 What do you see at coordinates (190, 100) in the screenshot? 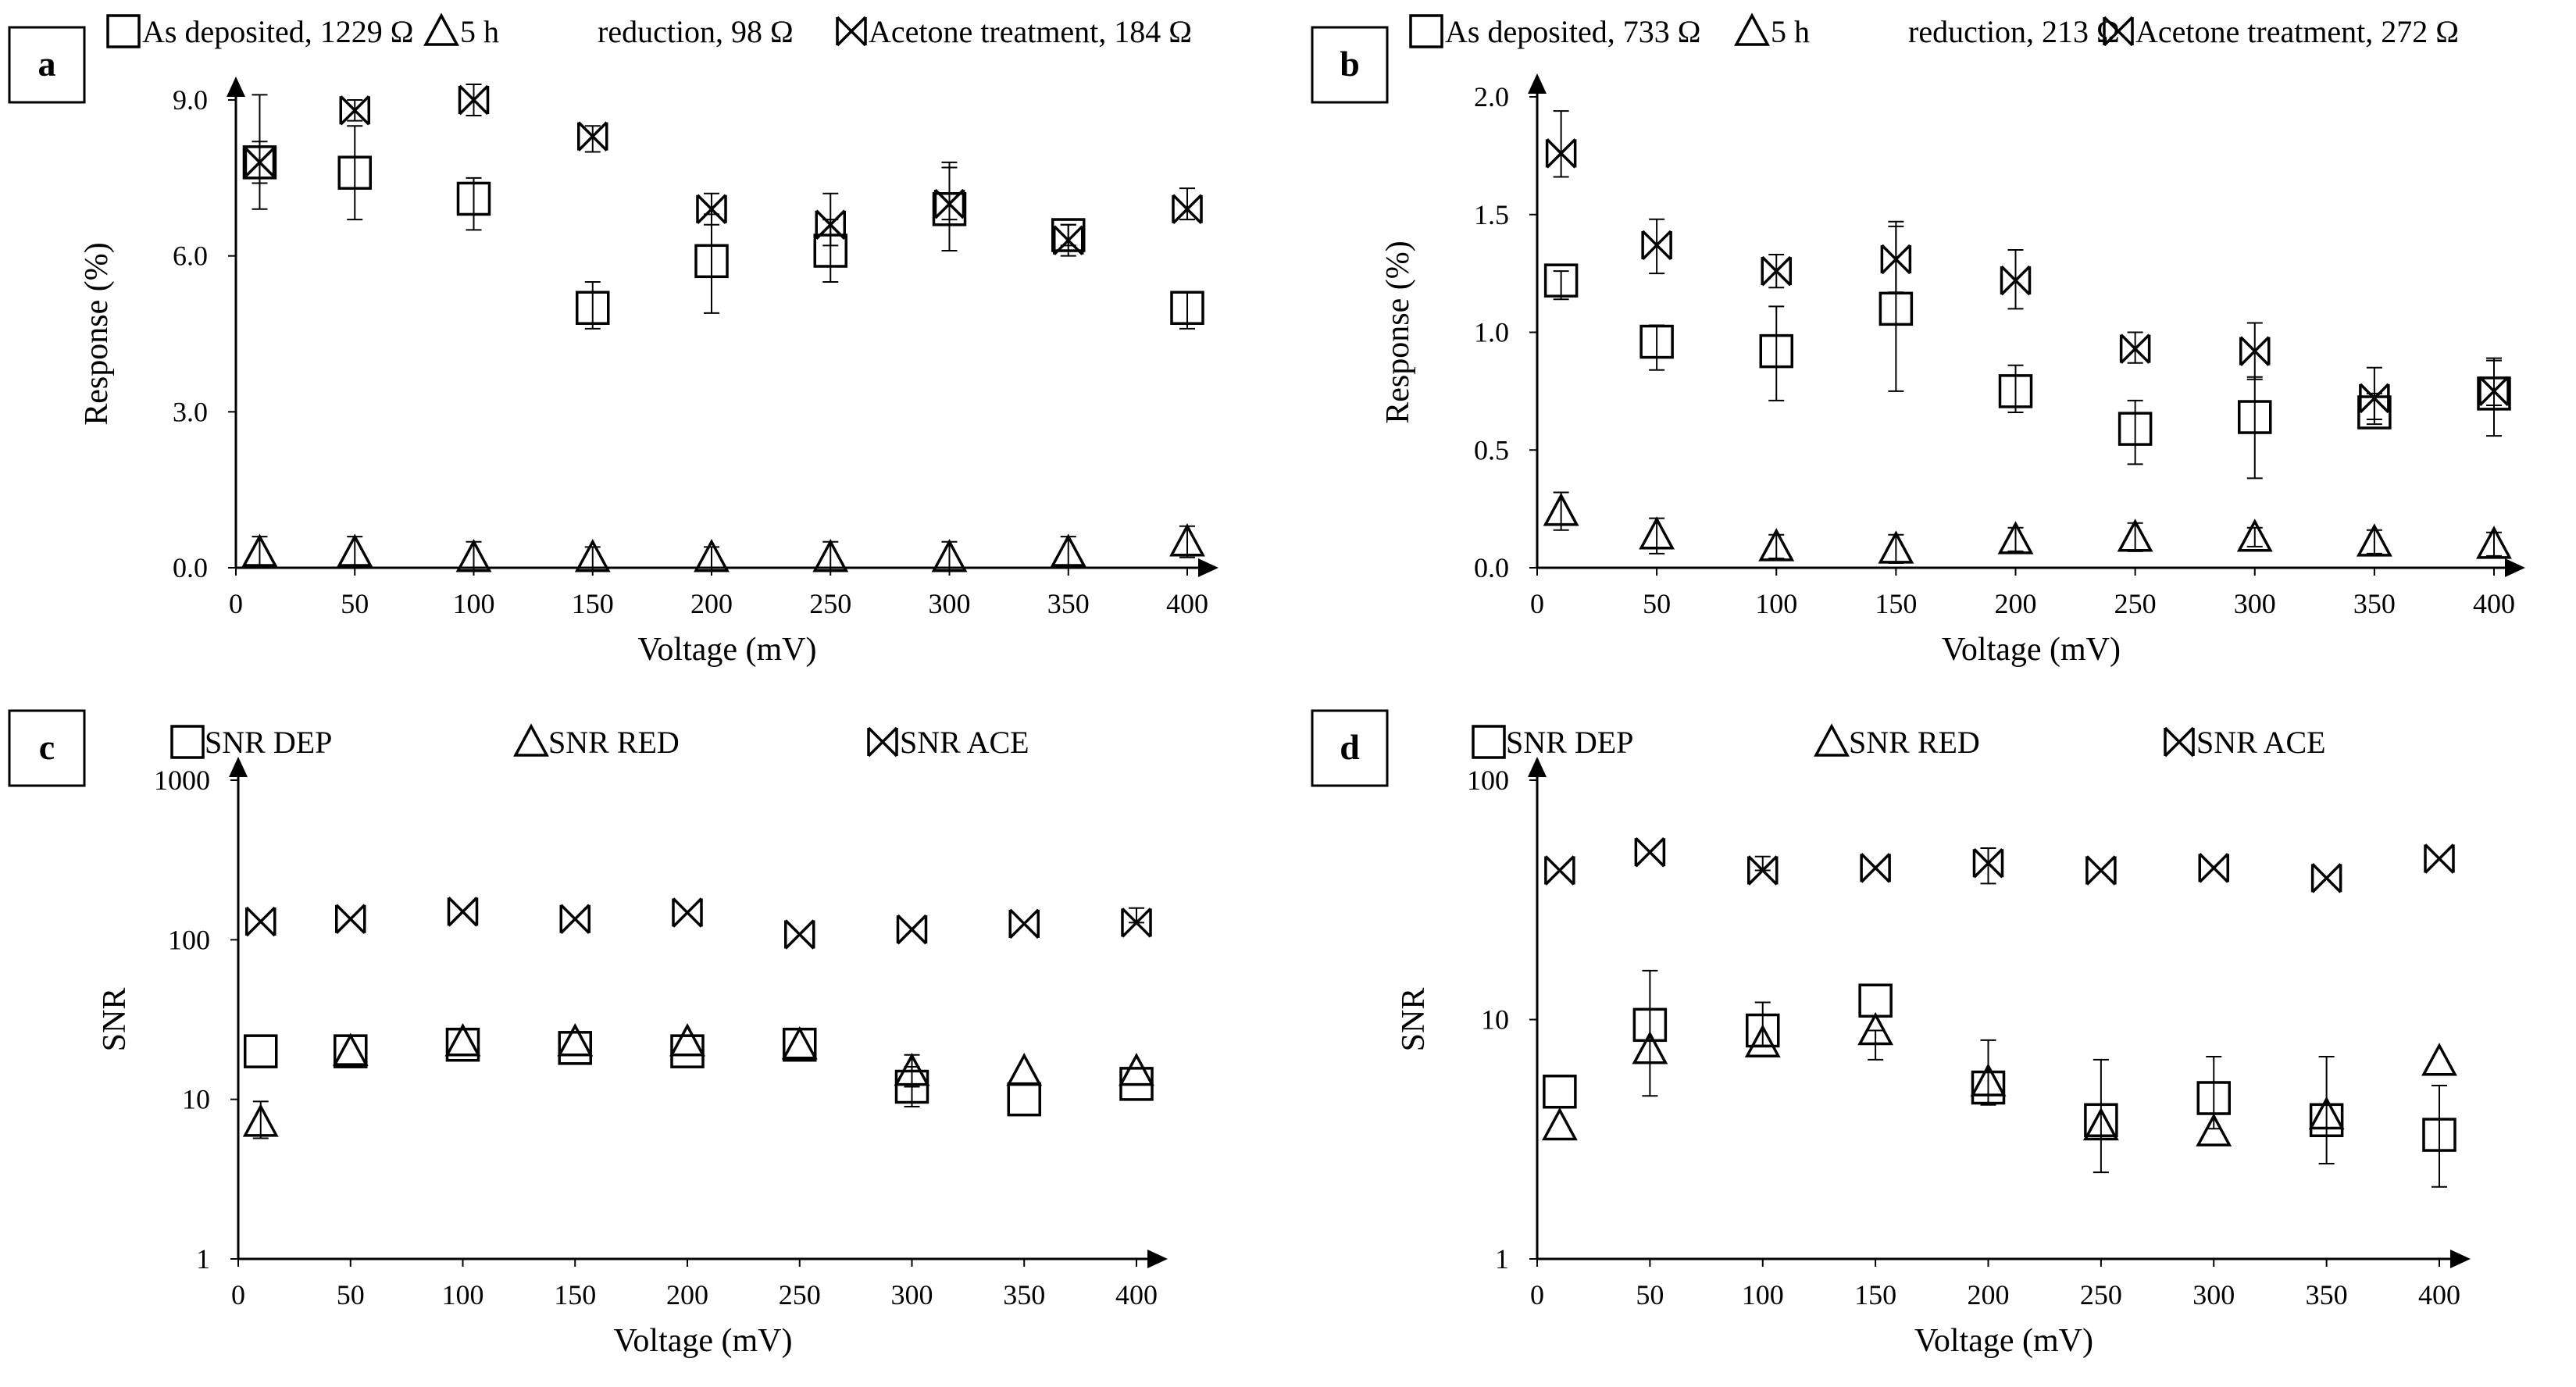
I see `y-tick-label: 9.0` at bounding box center [190, 100].